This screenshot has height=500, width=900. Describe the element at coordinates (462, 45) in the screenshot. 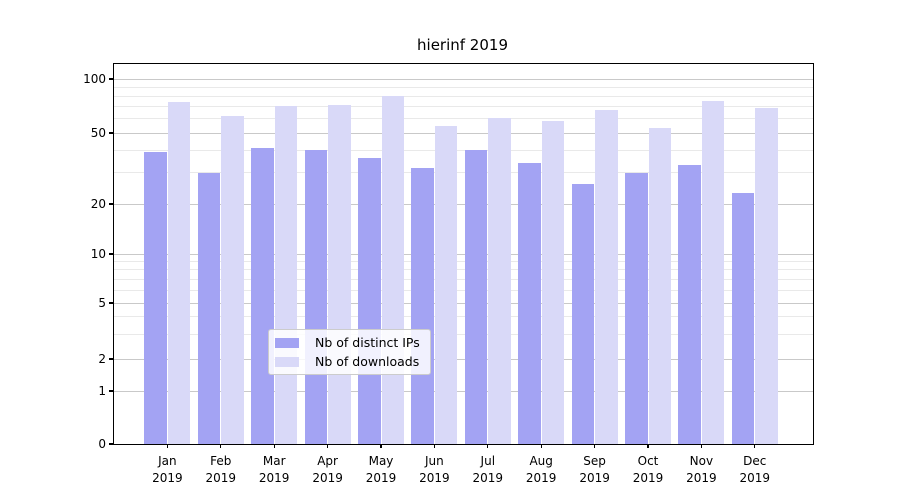

I see `chart-title: hierinf 2019` at that location.